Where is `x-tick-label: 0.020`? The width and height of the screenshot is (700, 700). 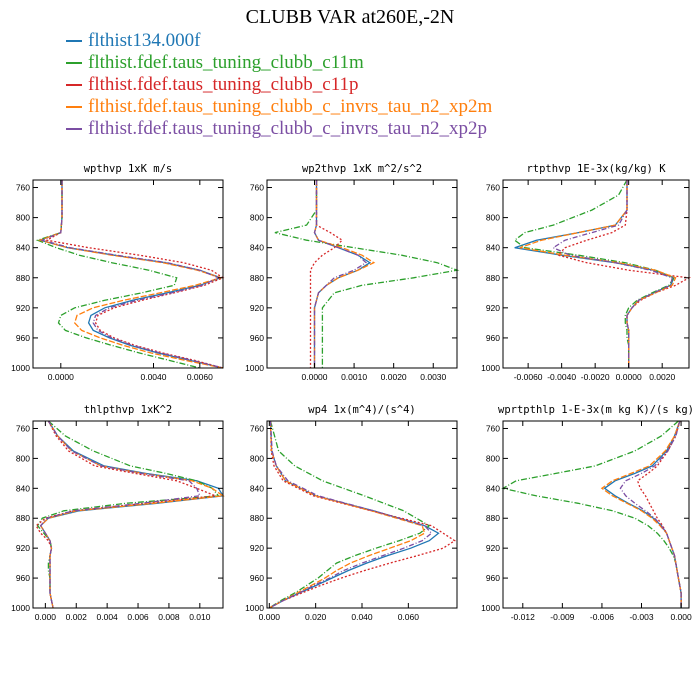
x-tick-label: 0.020 is located at coordinates (316, 617).